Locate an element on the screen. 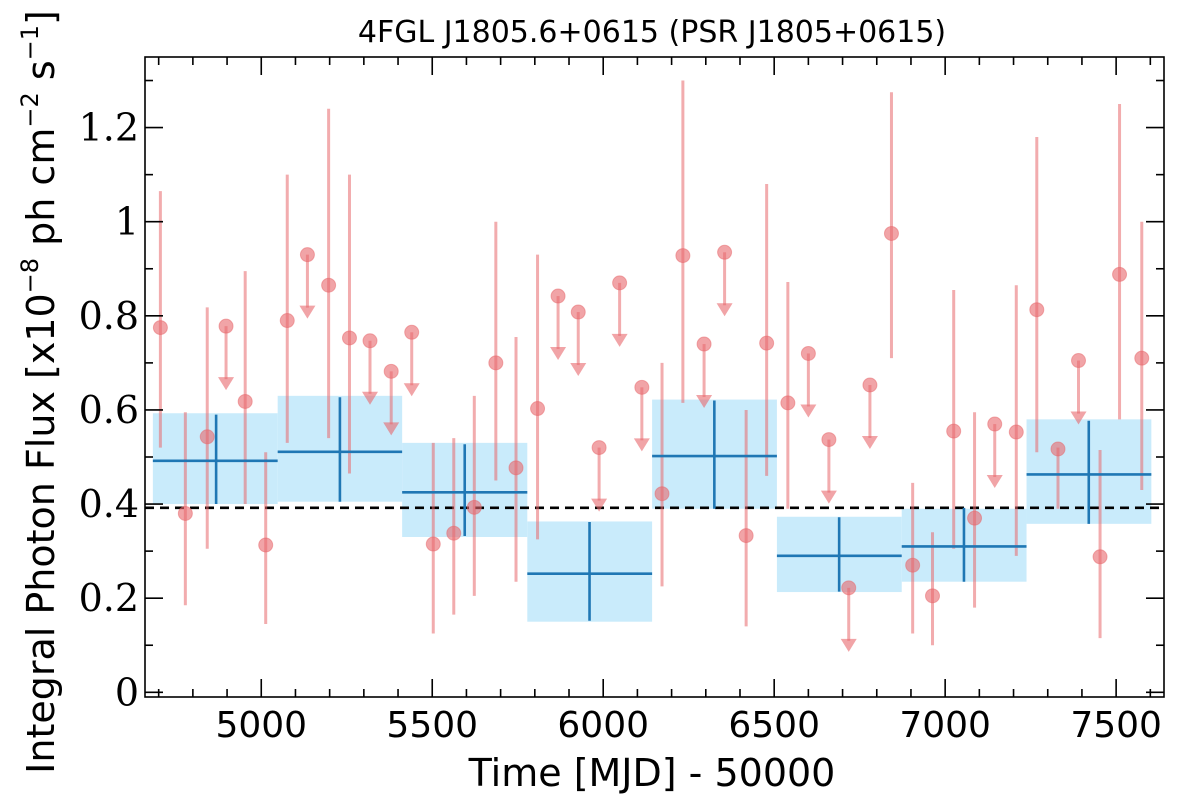 The width and height of the screenshot is (1200, 800). x-tick-label: 5500 is located at coordinates (432, 725).